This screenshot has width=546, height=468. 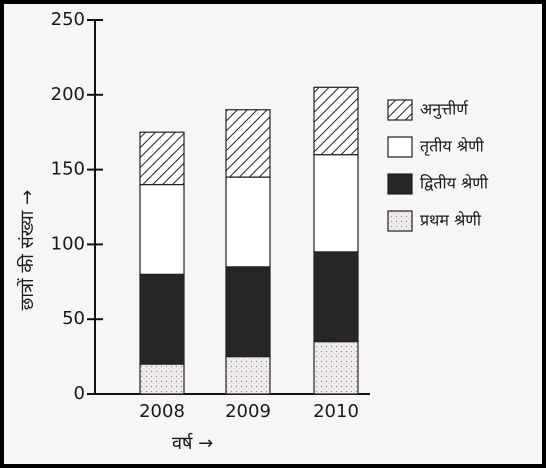 I want to click on x-tick-label: 2008, so click(x=162, y=411).